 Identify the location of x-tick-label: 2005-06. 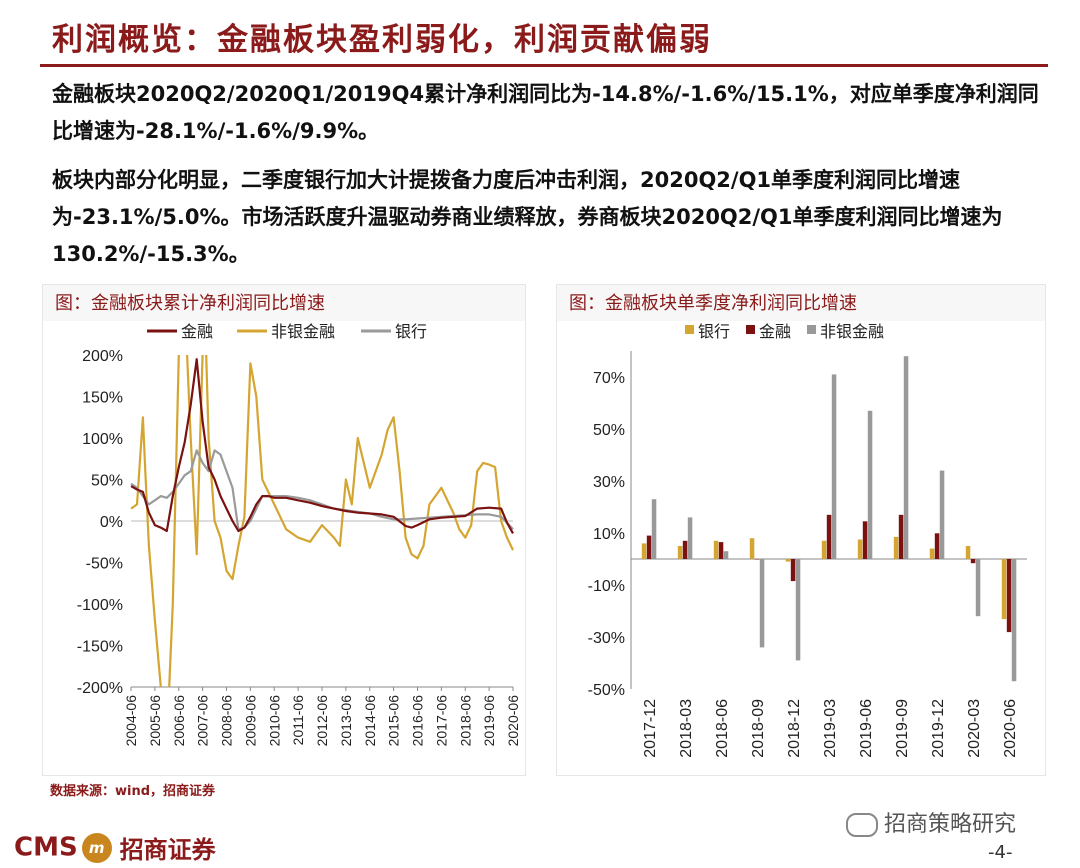
(155, 721).